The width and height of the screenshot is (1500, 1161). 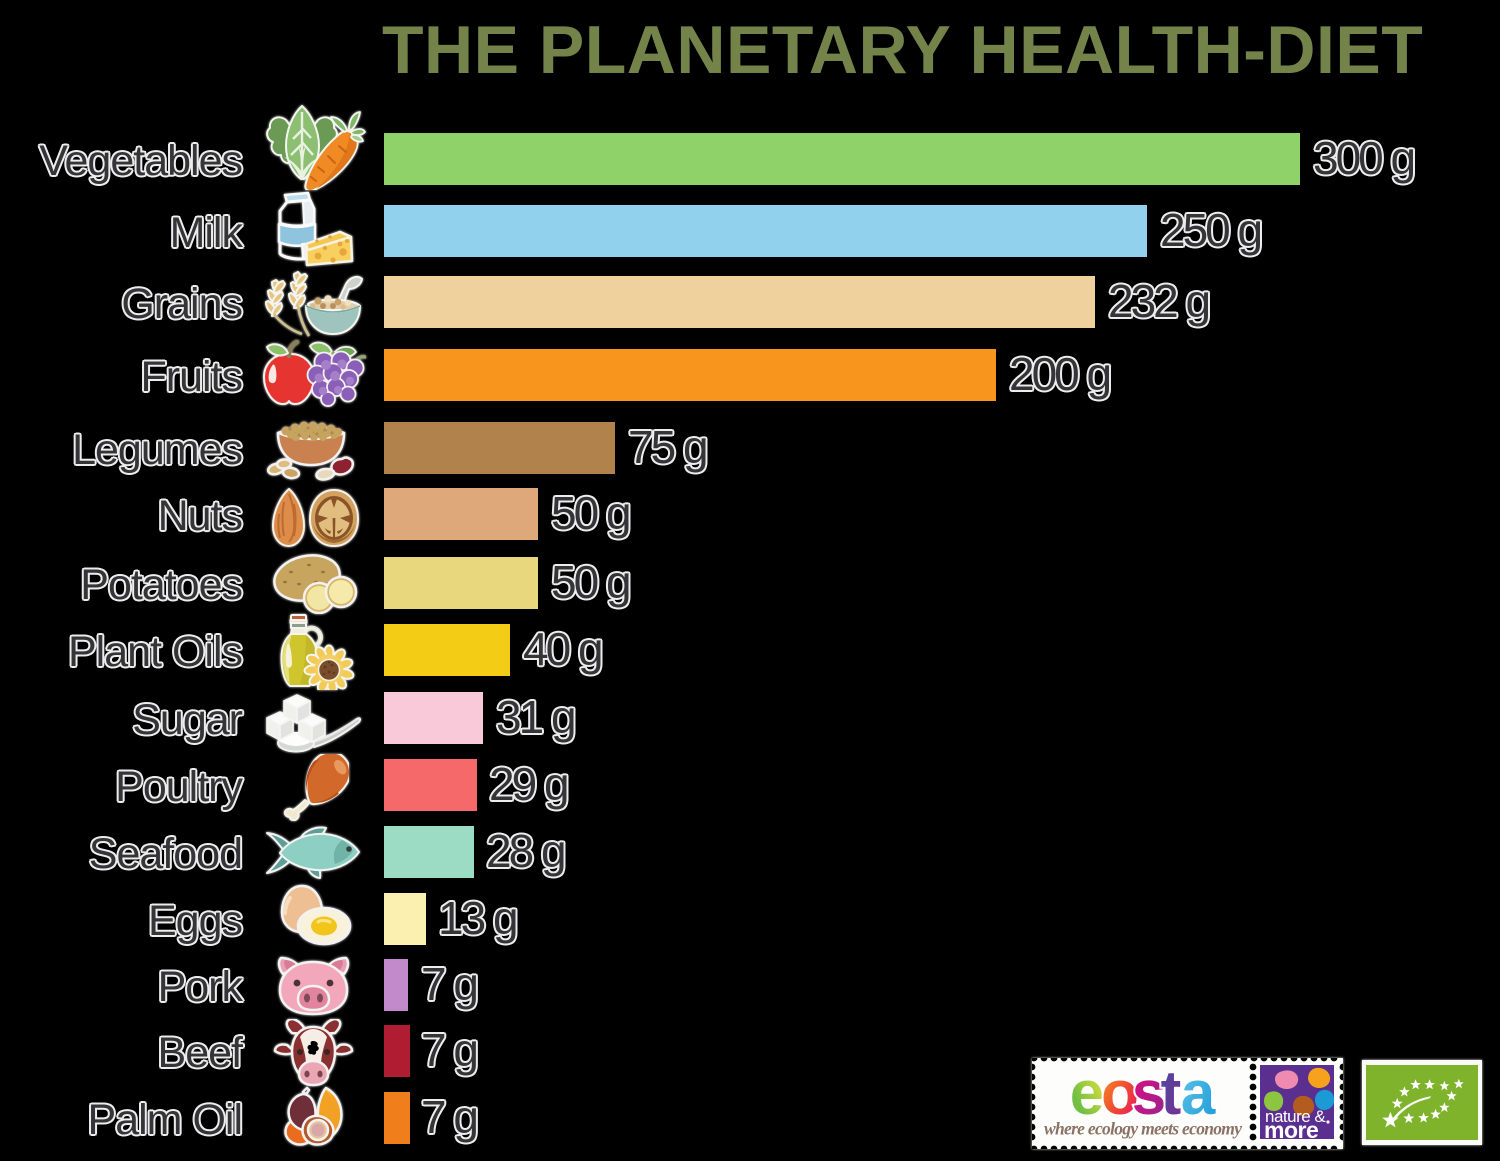 I want to click on svg-text: nature &, so click(x=1295, y=1116).